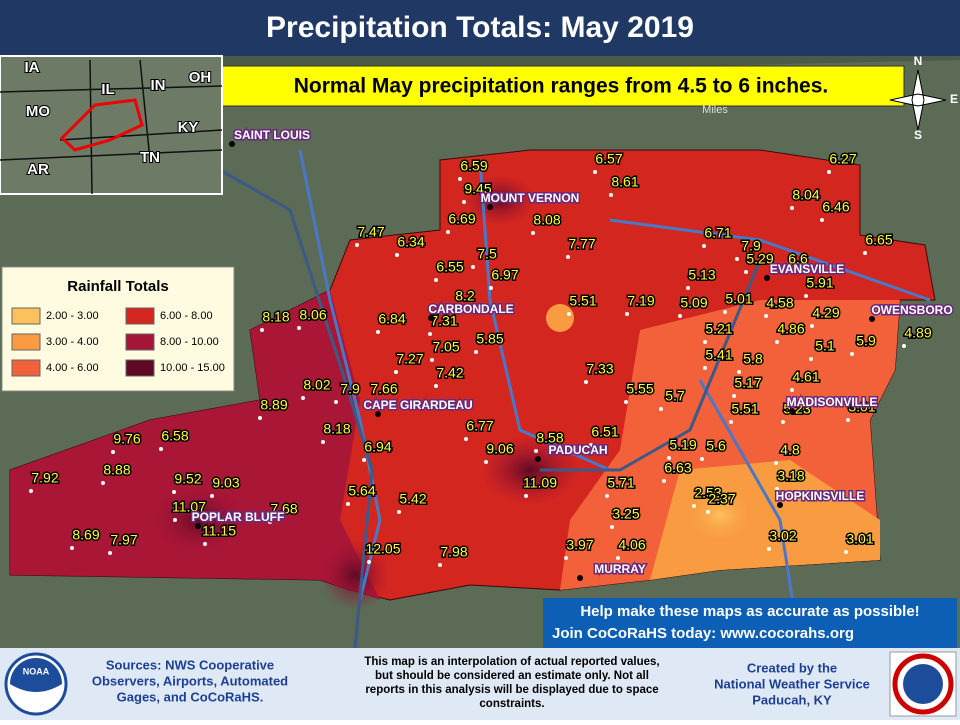 The width and height of the screenshot is (960, 725). I want to click on station-value: 3.97, so click(579, 545).